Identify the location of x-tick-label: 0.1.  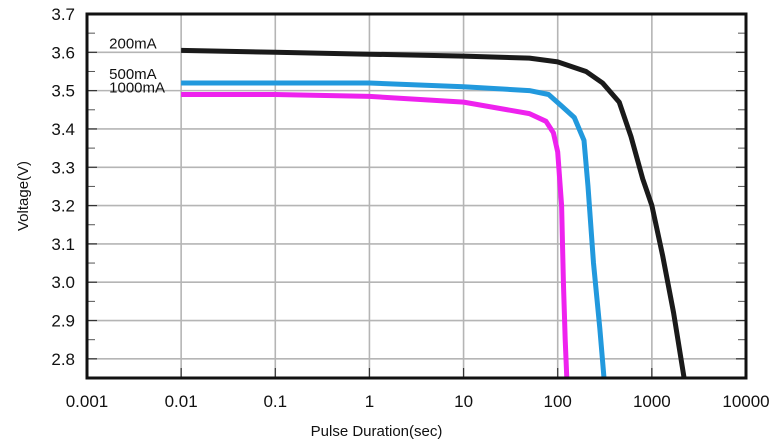
(275, 401).